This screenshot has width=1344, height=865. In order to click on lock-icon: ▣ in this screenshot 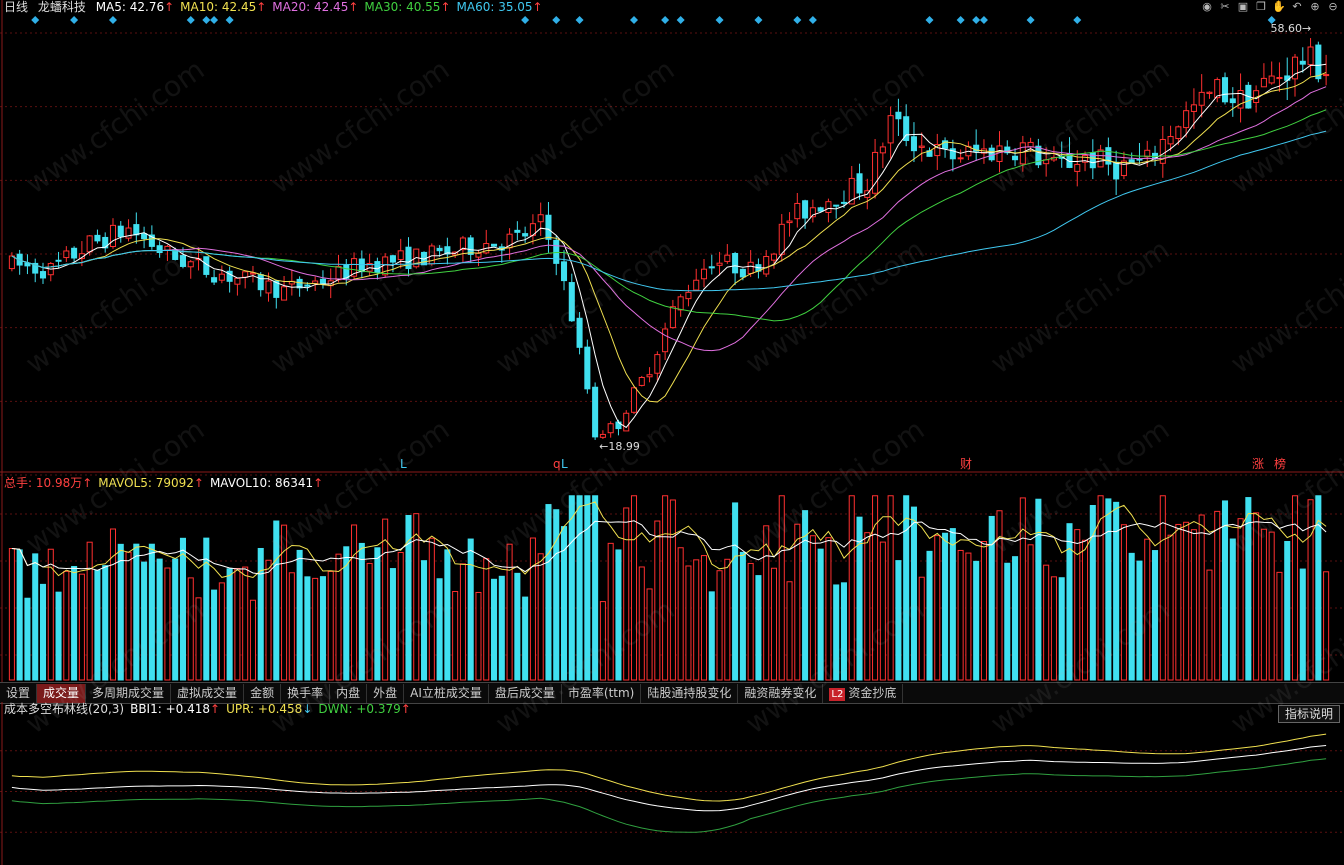, I will do `click(1243, 6)`.